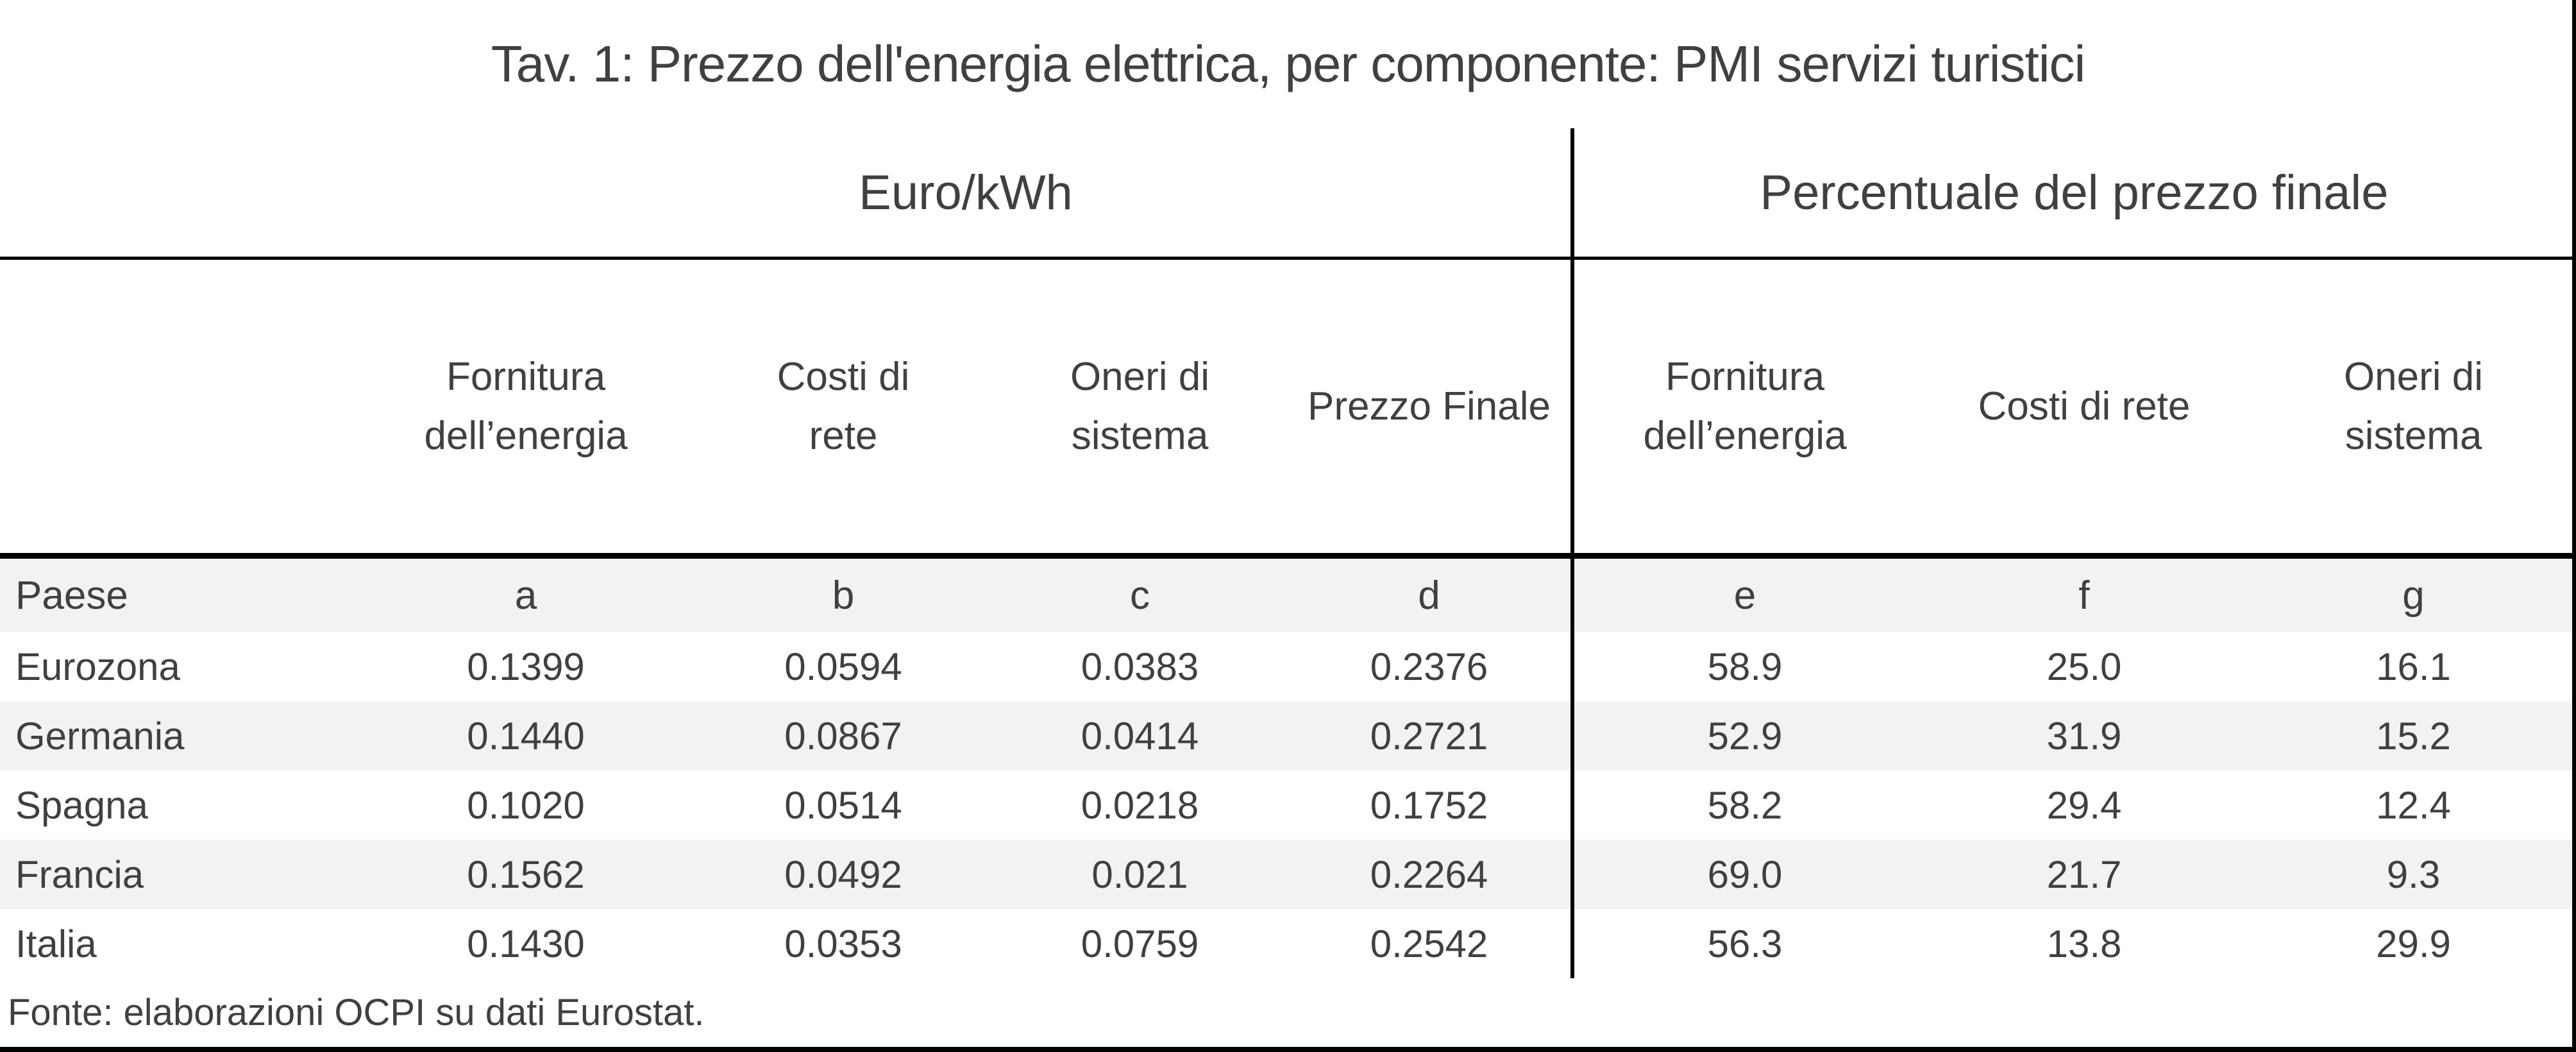 The width and height of the screenshot is (2576, 1052). What do you see at coordinates (1140, 736) in the screenshot?
I see `value-cell: 0.0414` at bounding box center [1140, 736].